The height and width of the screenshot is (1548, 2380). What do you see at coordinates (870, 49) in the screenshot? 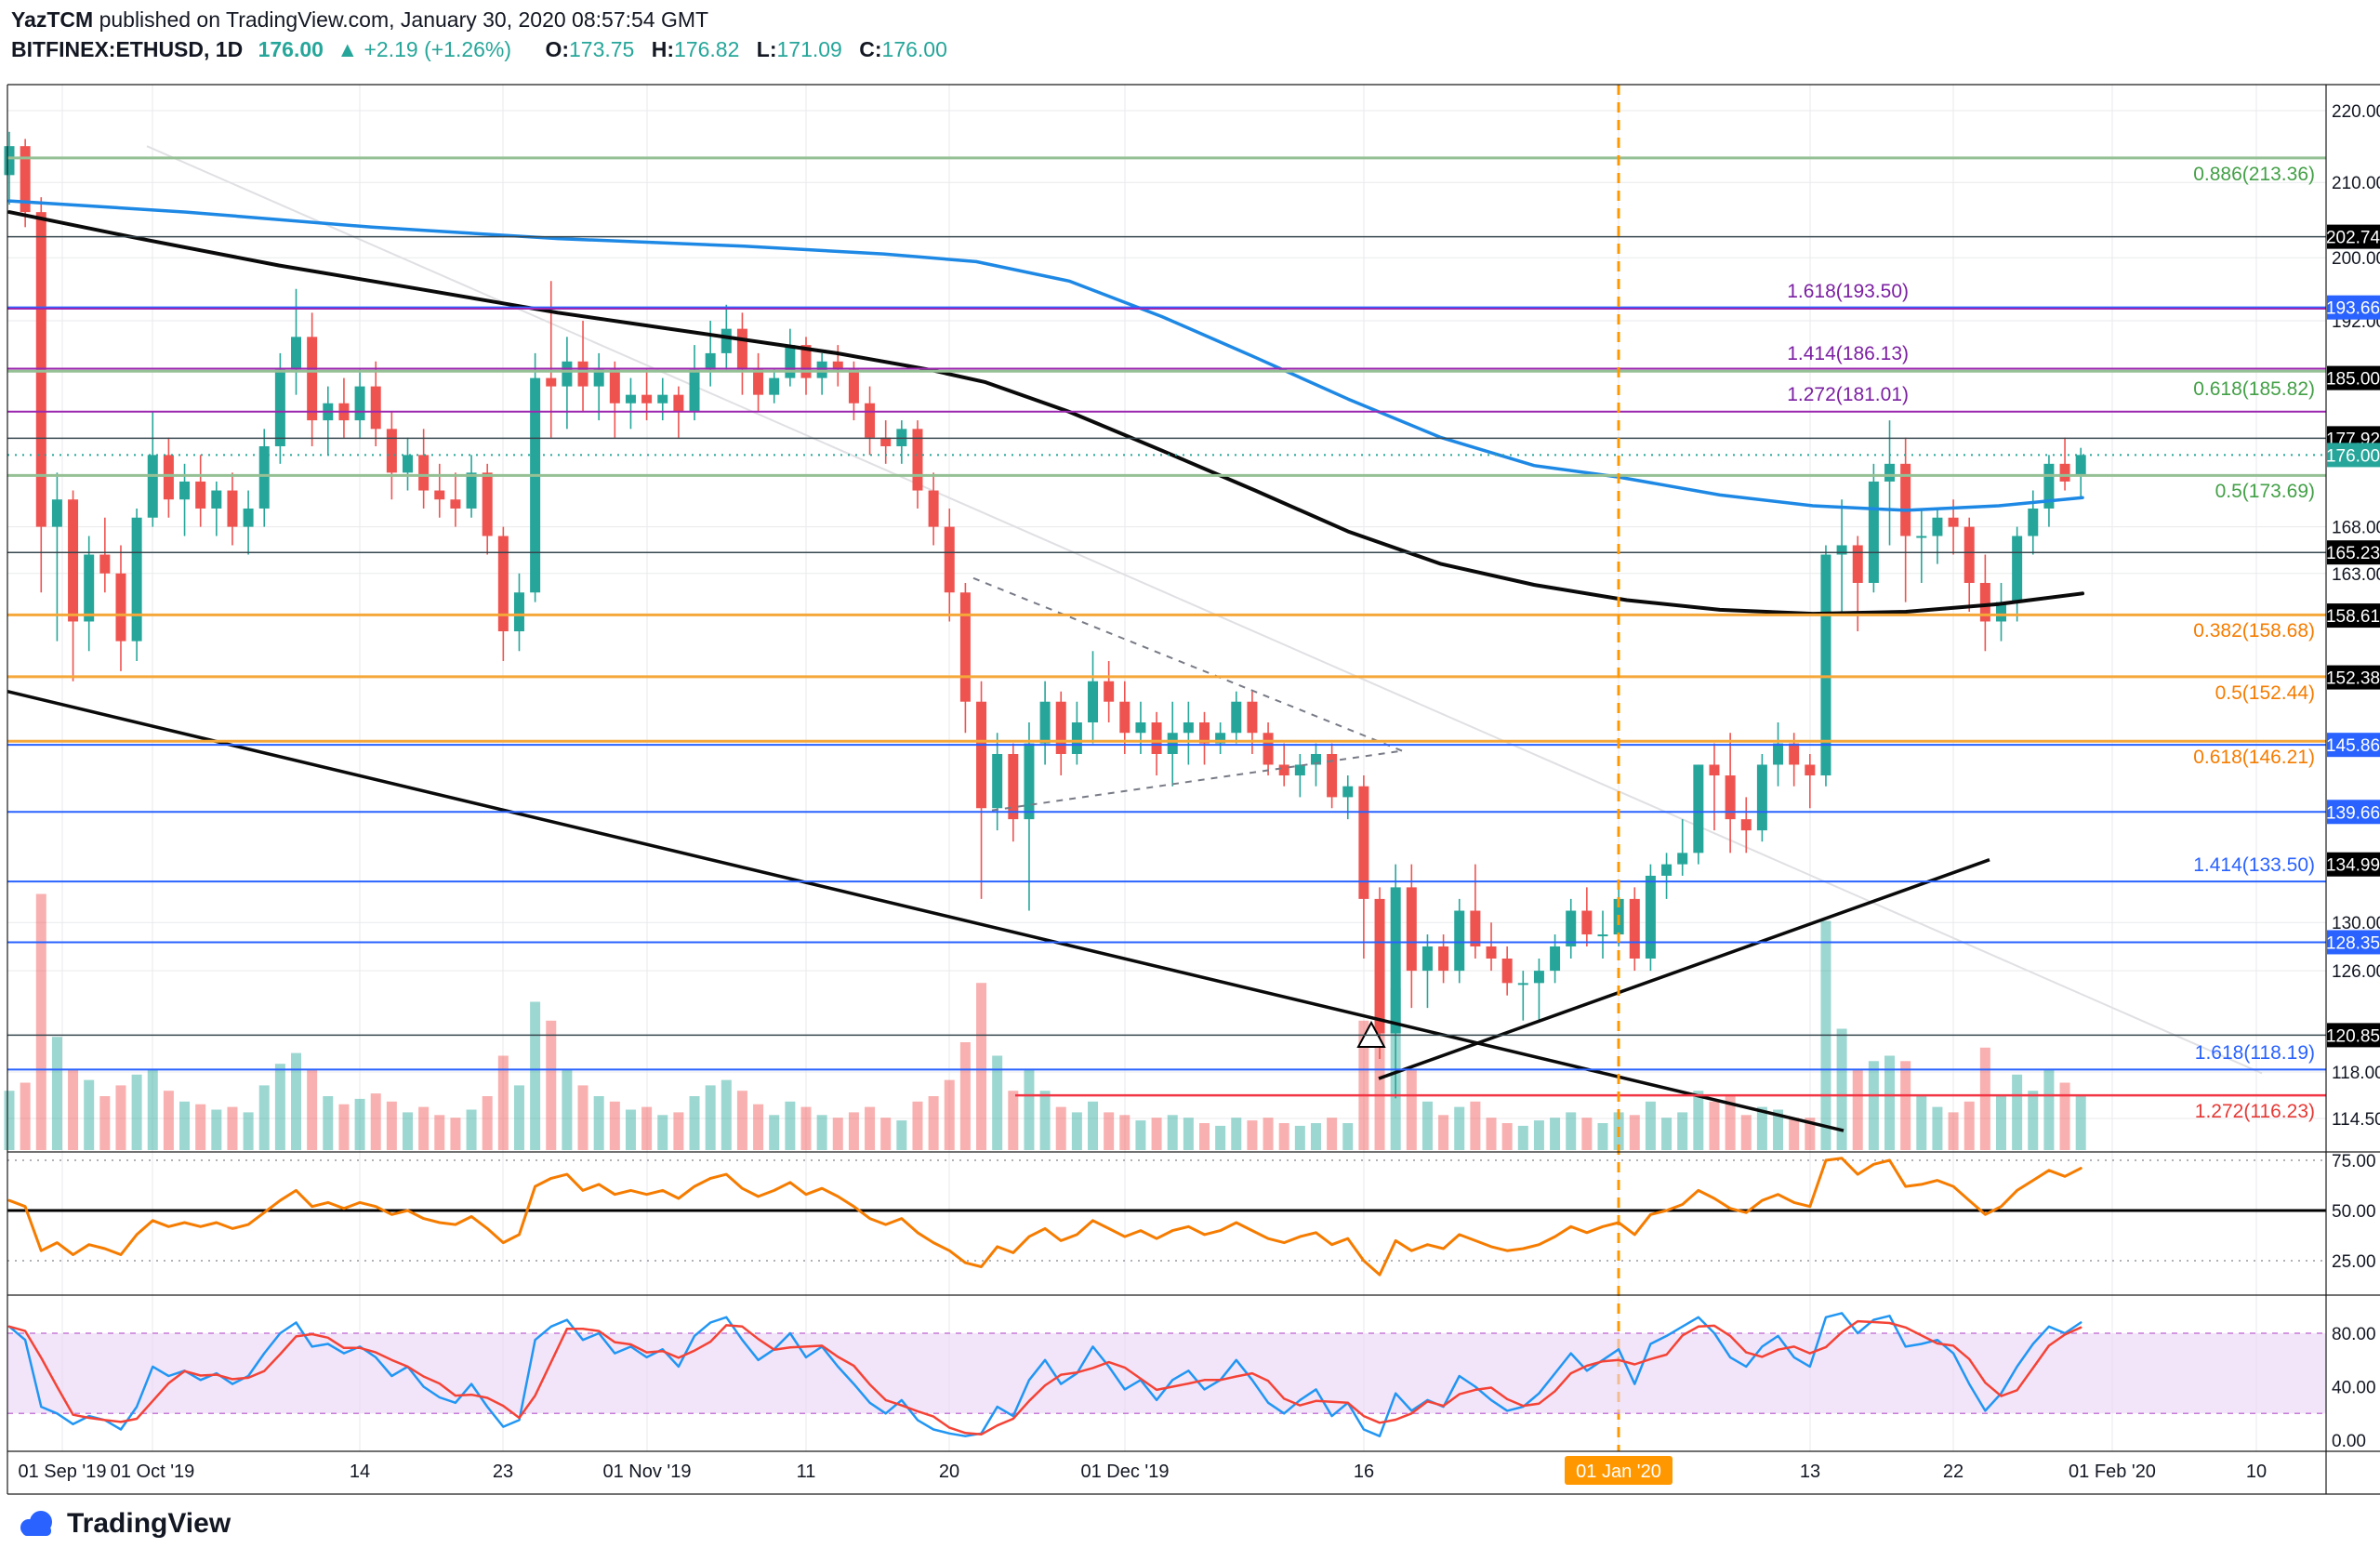
I see `close-label: C:` at bounding box center [870, 49].